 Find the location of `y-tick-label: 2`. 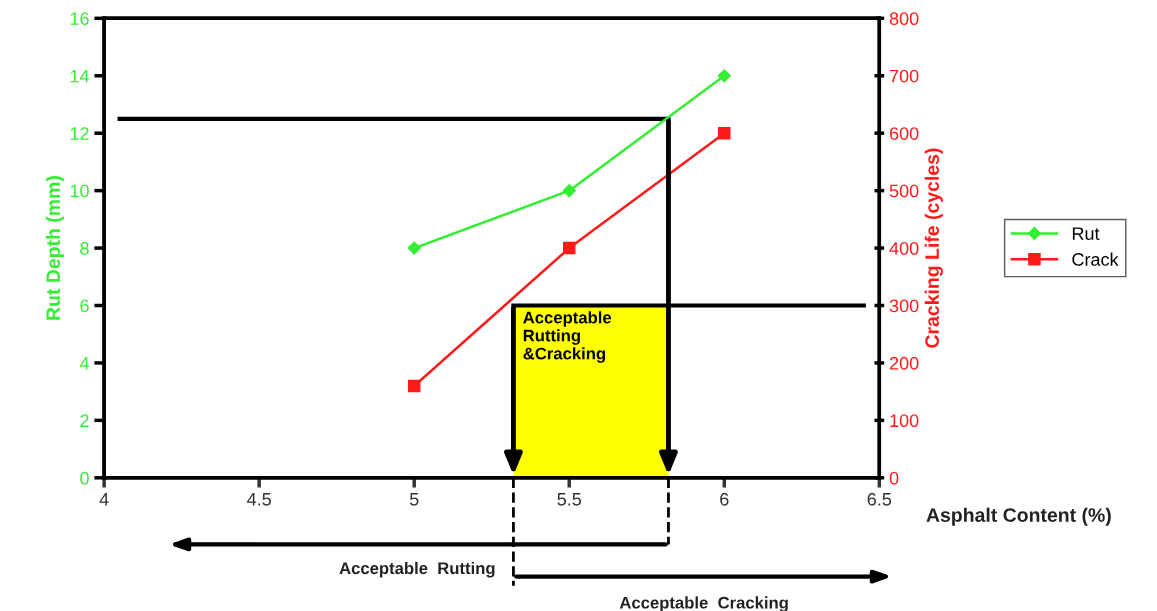

y-tick-label: 2 is located at coordinates (84, 420).